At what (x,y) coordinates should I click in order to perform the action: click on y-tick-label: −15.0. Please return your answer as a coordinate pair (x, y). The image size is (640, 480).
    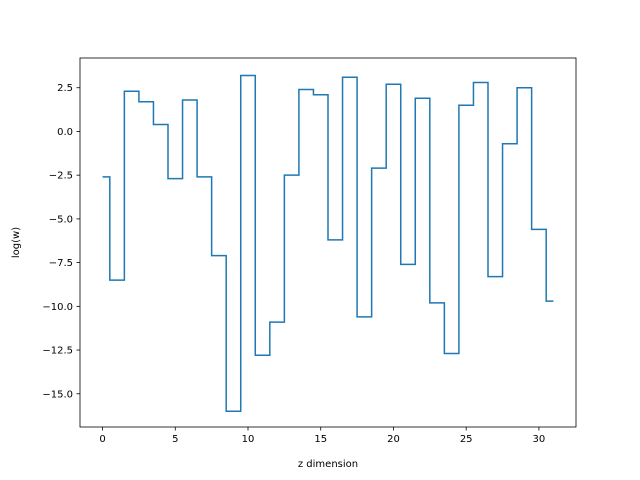
    Looking at the image, I should click on (57, 394).